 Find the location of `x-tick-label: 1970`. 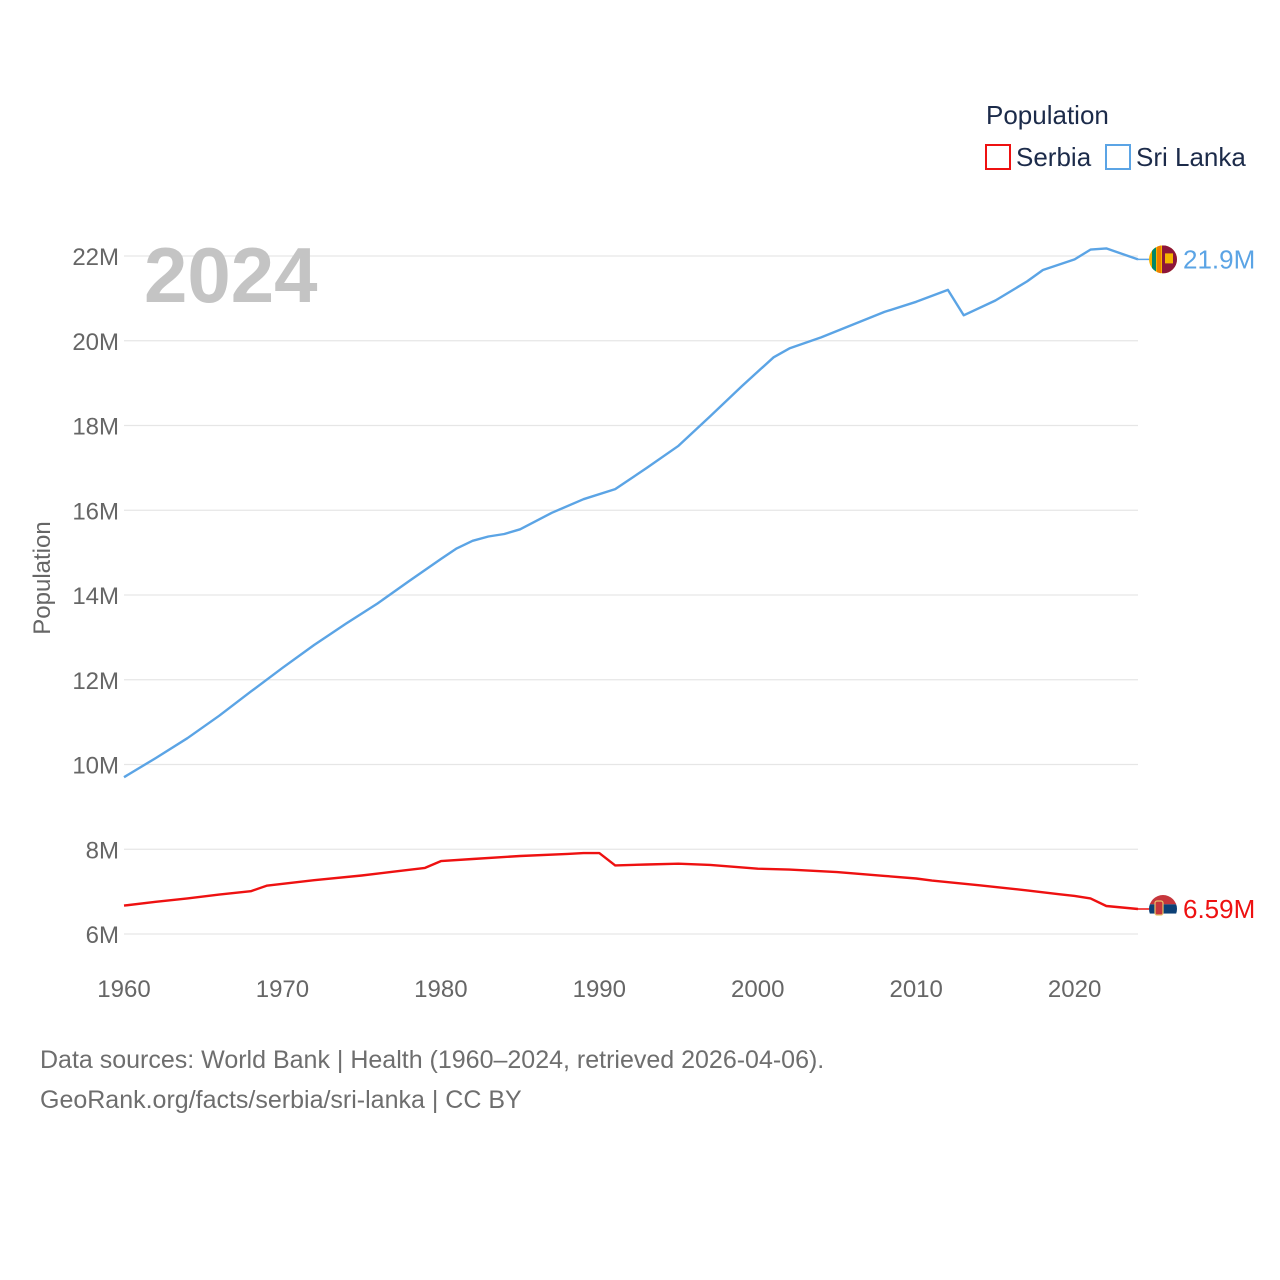

x-tick-label: 1970 is located at coordinates (282, 989).